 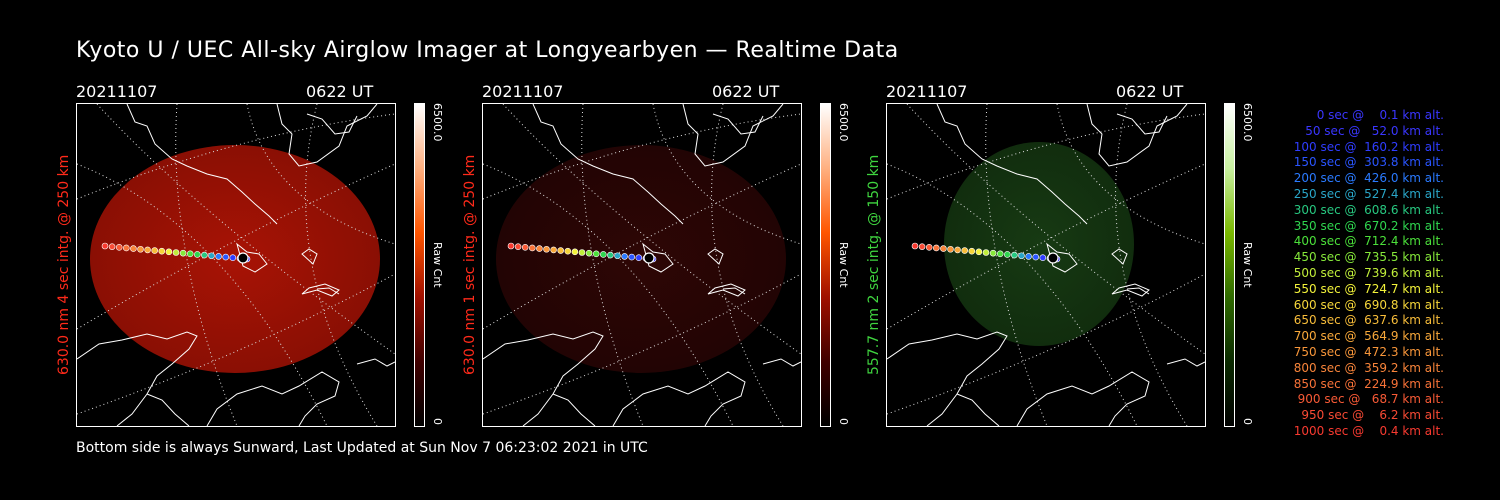 What do you see at coordinates (523, 91) in the screenshot?
I see `panel-2-date: 20211107` at bounding box center [523, 91].